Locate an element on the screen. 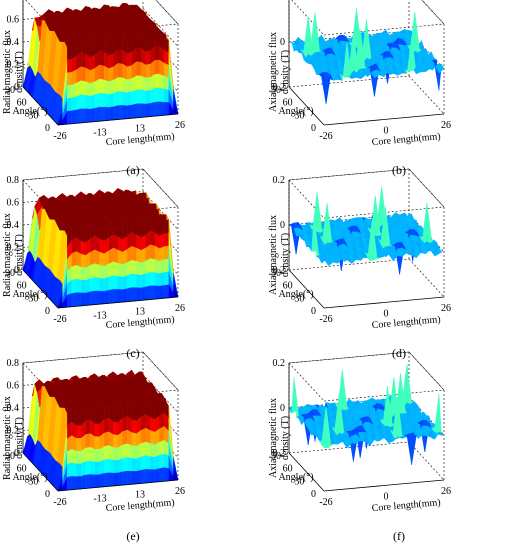  figure-caption: (d) is located at coordinates (399, 353).